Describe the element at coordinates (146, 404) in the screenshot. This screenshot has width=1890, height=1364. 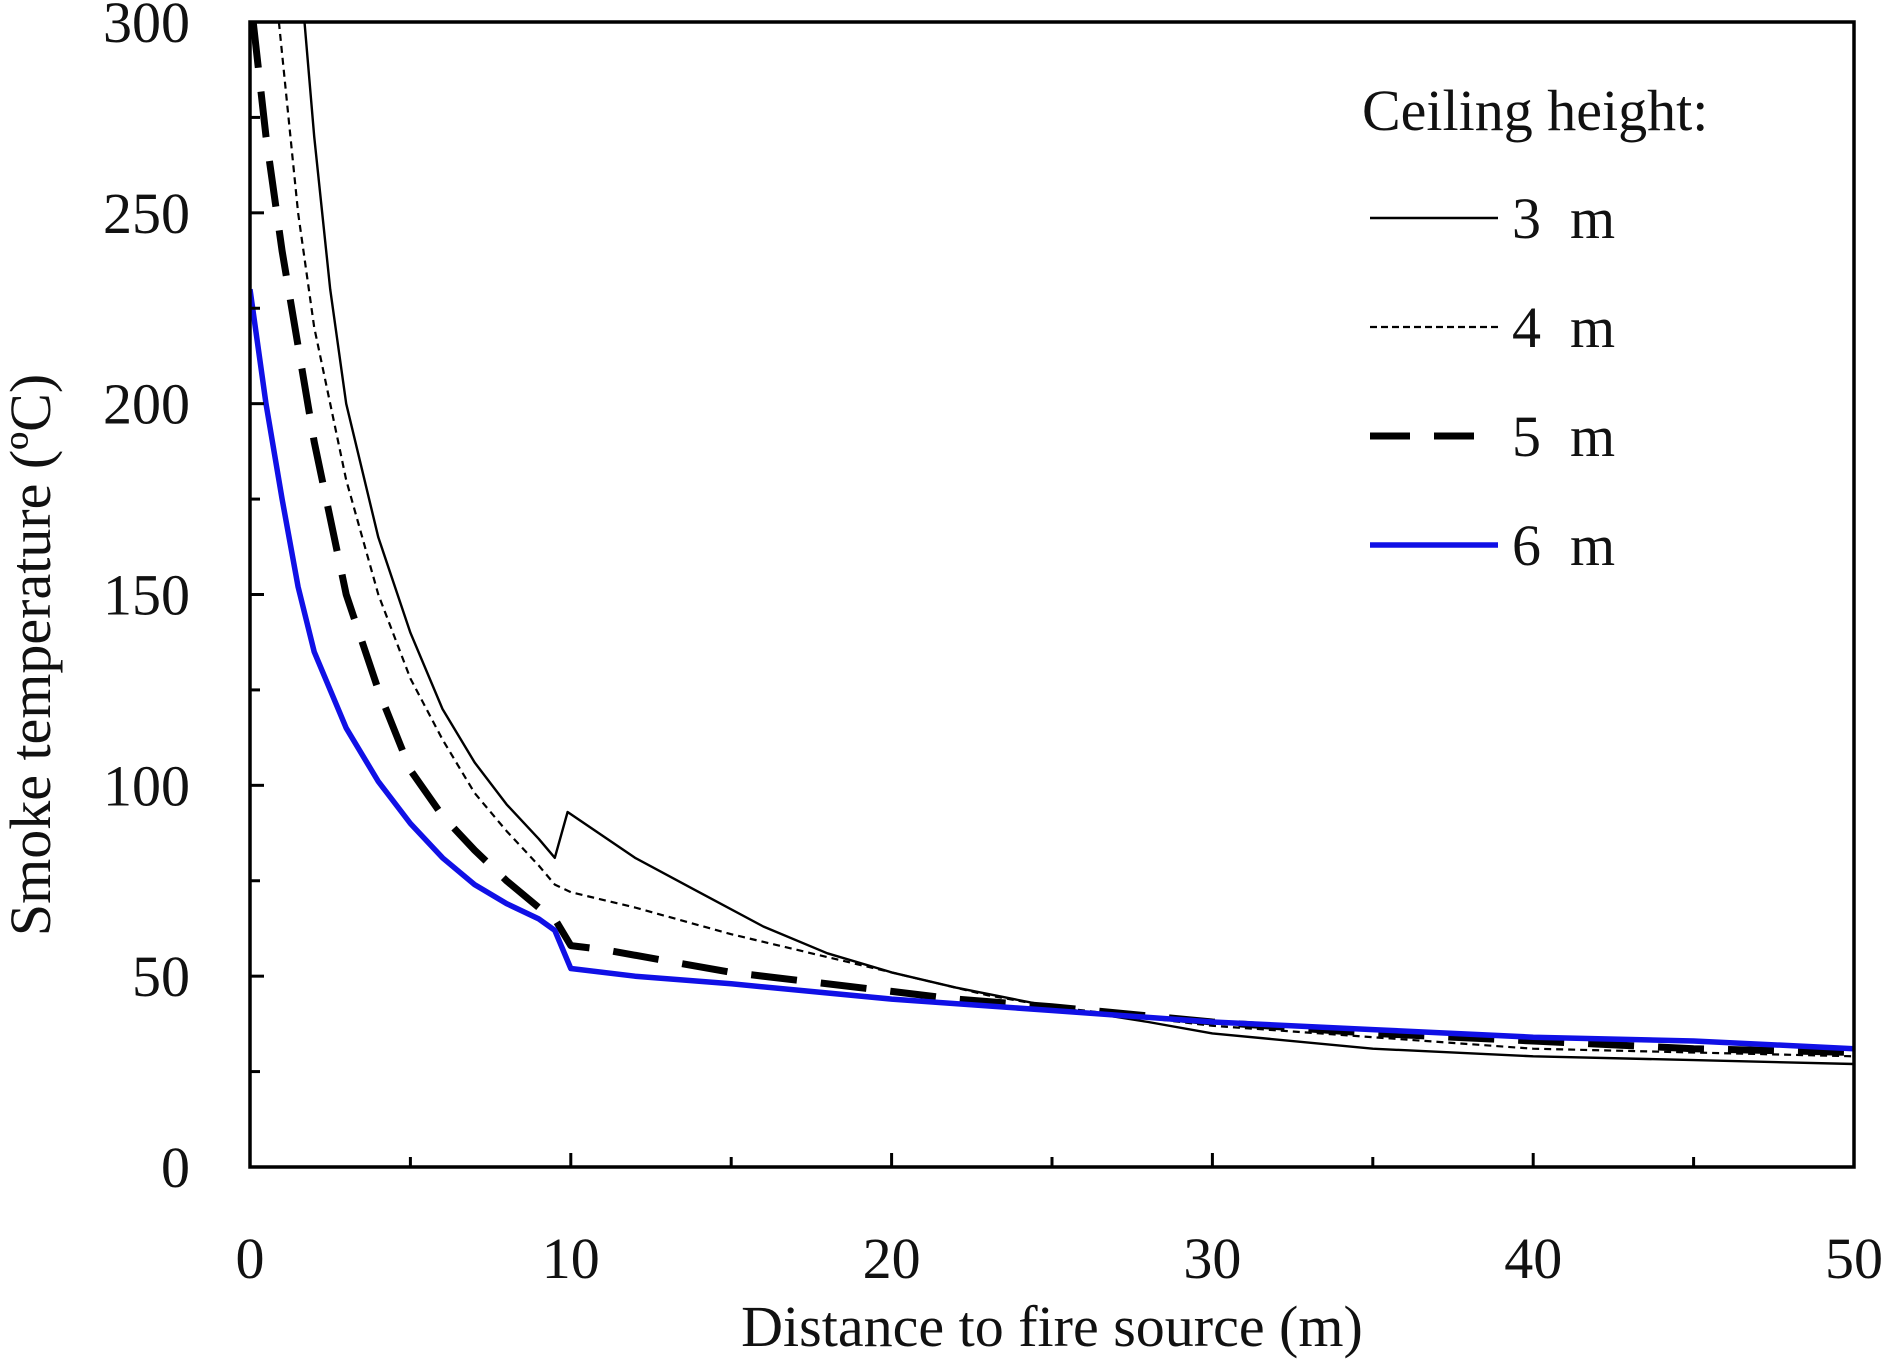
I see `y-tick-label: 200` at that location.